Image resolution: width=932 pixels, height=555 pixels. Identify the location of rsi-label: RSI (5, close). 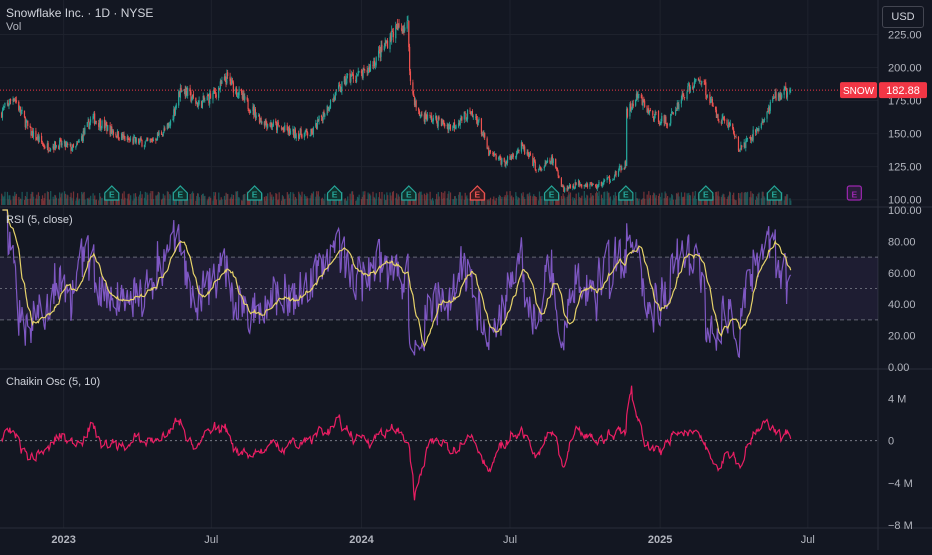
(39, 220).